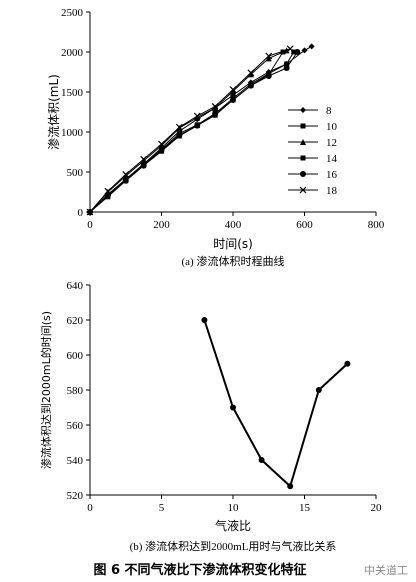 The image size is (416, 582). Describe the element at coordinates (75, 496) in the screenshot. I see `y-tick-label: 520` at that location.